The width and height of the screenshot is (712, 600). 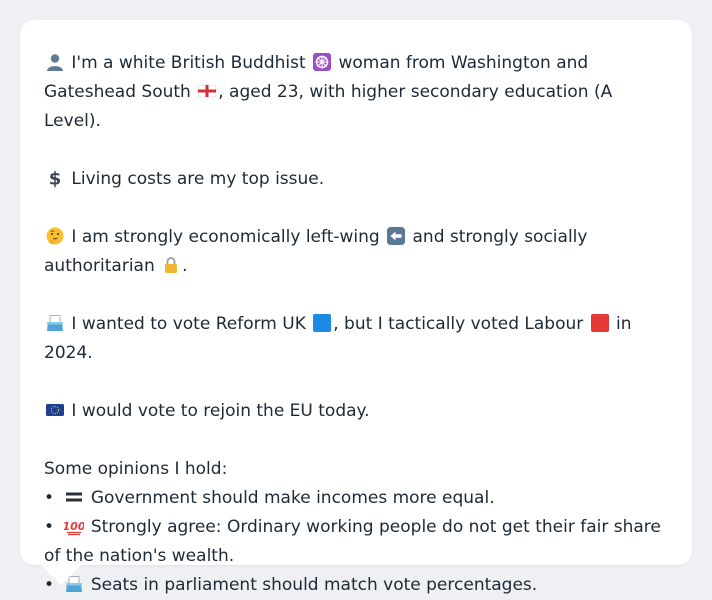 I want to click on leaning-post-text: and strongly socially authoritarian, so click(x=316, y=251).